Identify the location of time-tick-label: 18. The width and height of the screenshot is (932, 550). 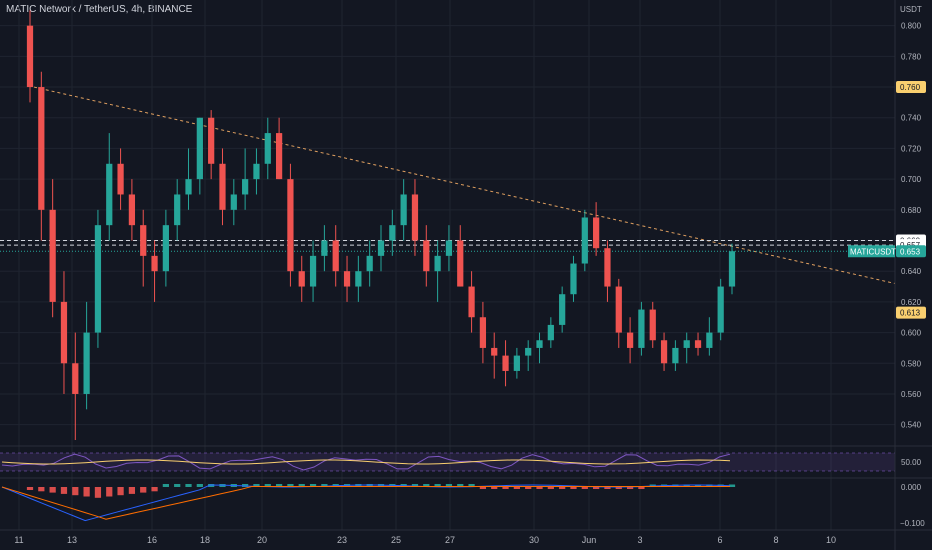
(205, 540).